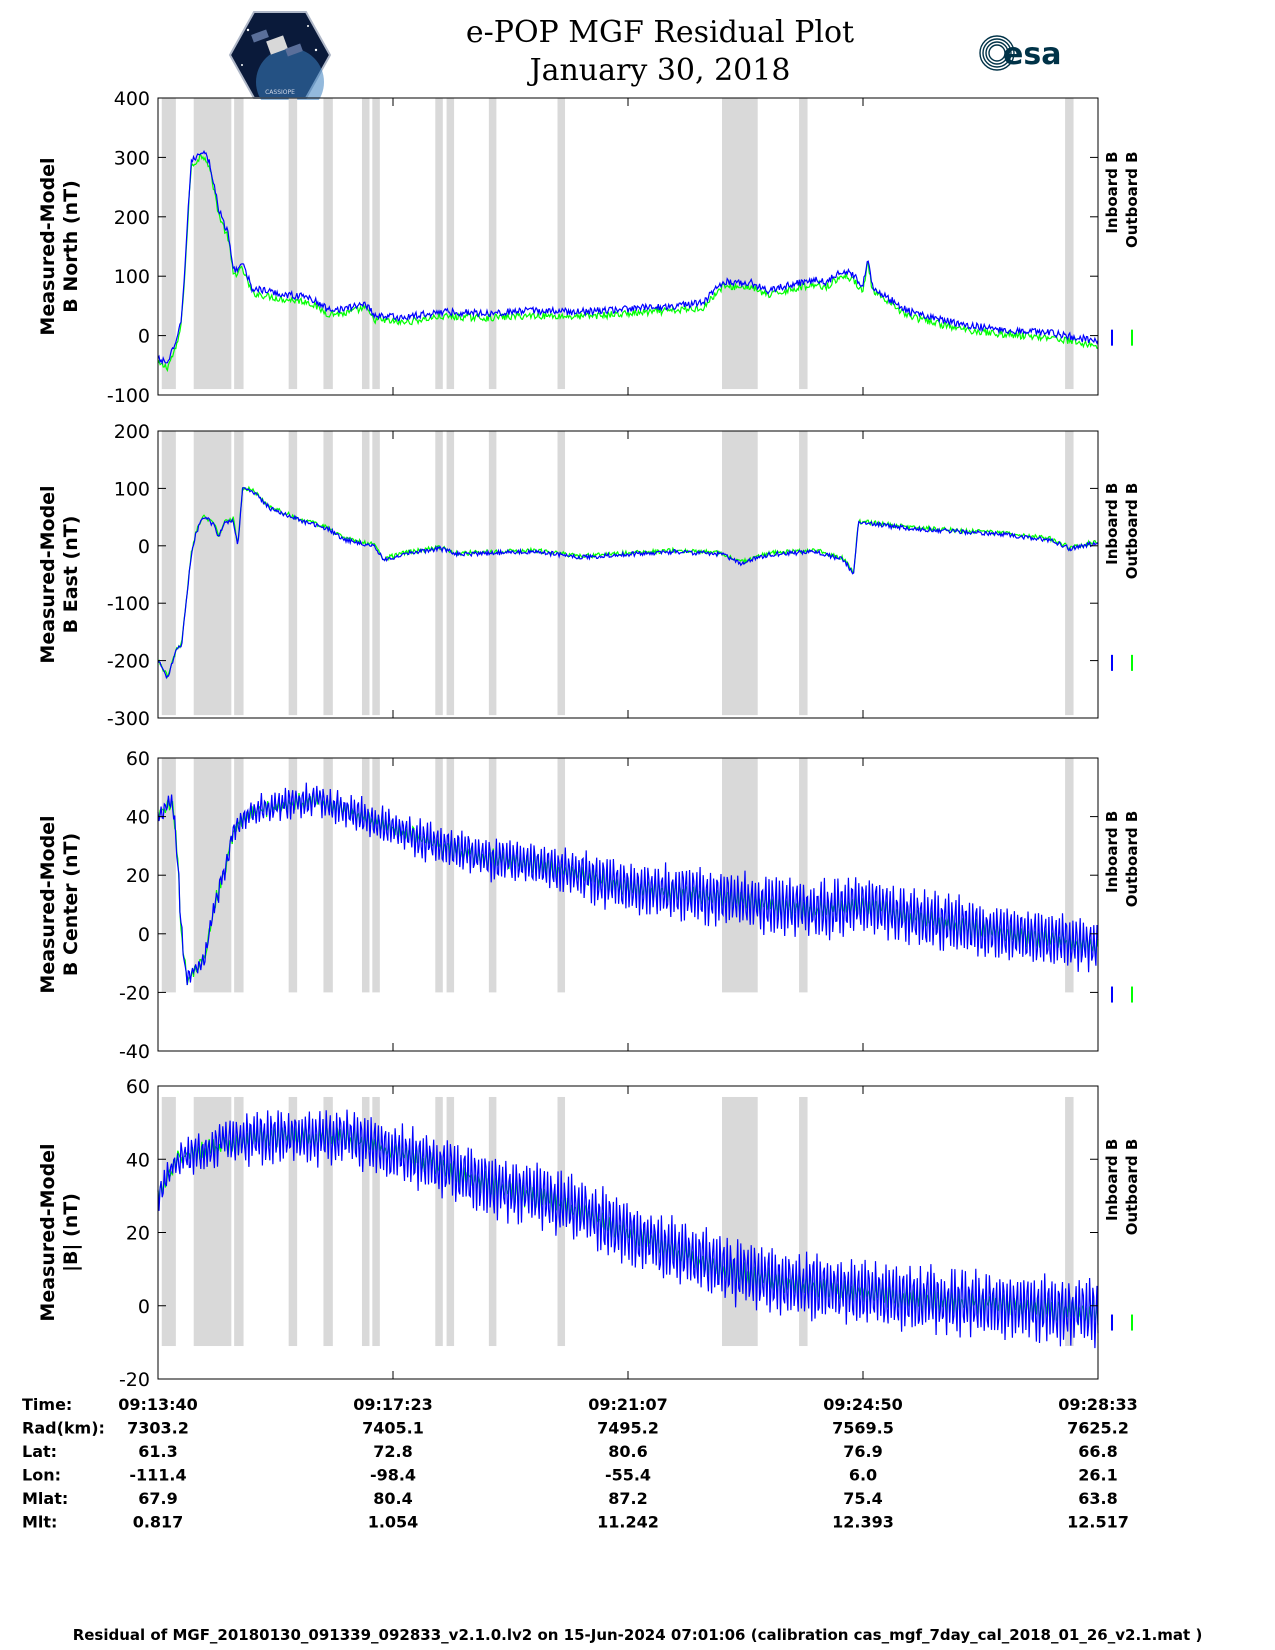 The image size is (1275, 1650). Describe the element at coordinates (132, 432) in the screenshot. I see `y-tick-label: 200` at that location.